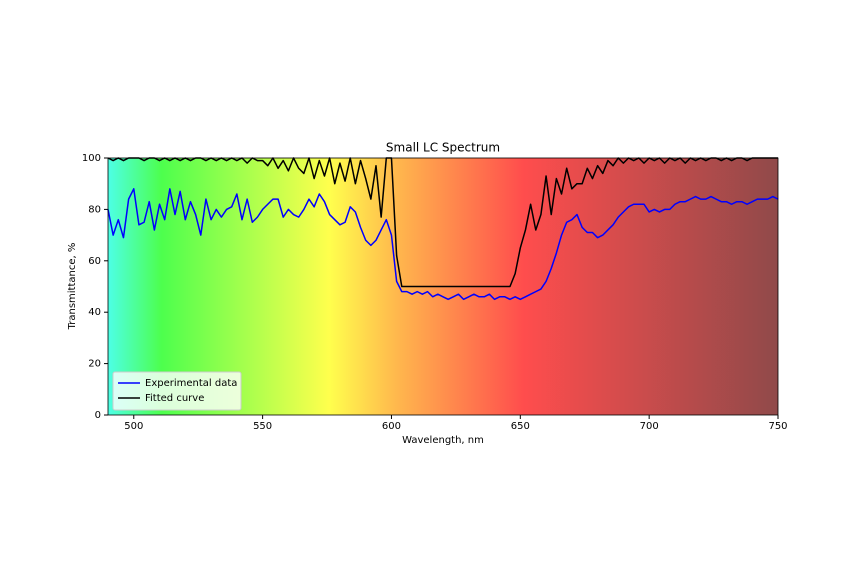 This screenshot has width=864, height=576. Describe the element at coordinates (520, 426) in the screenshot. I see `x-tick-label: 650` at that location.